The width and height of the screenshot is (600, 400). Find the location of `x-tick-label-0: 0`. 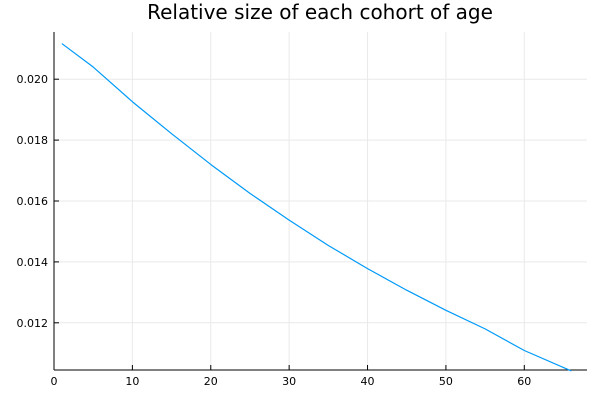

x-tick-label-0: 0 is located at coordinates (54, 381).